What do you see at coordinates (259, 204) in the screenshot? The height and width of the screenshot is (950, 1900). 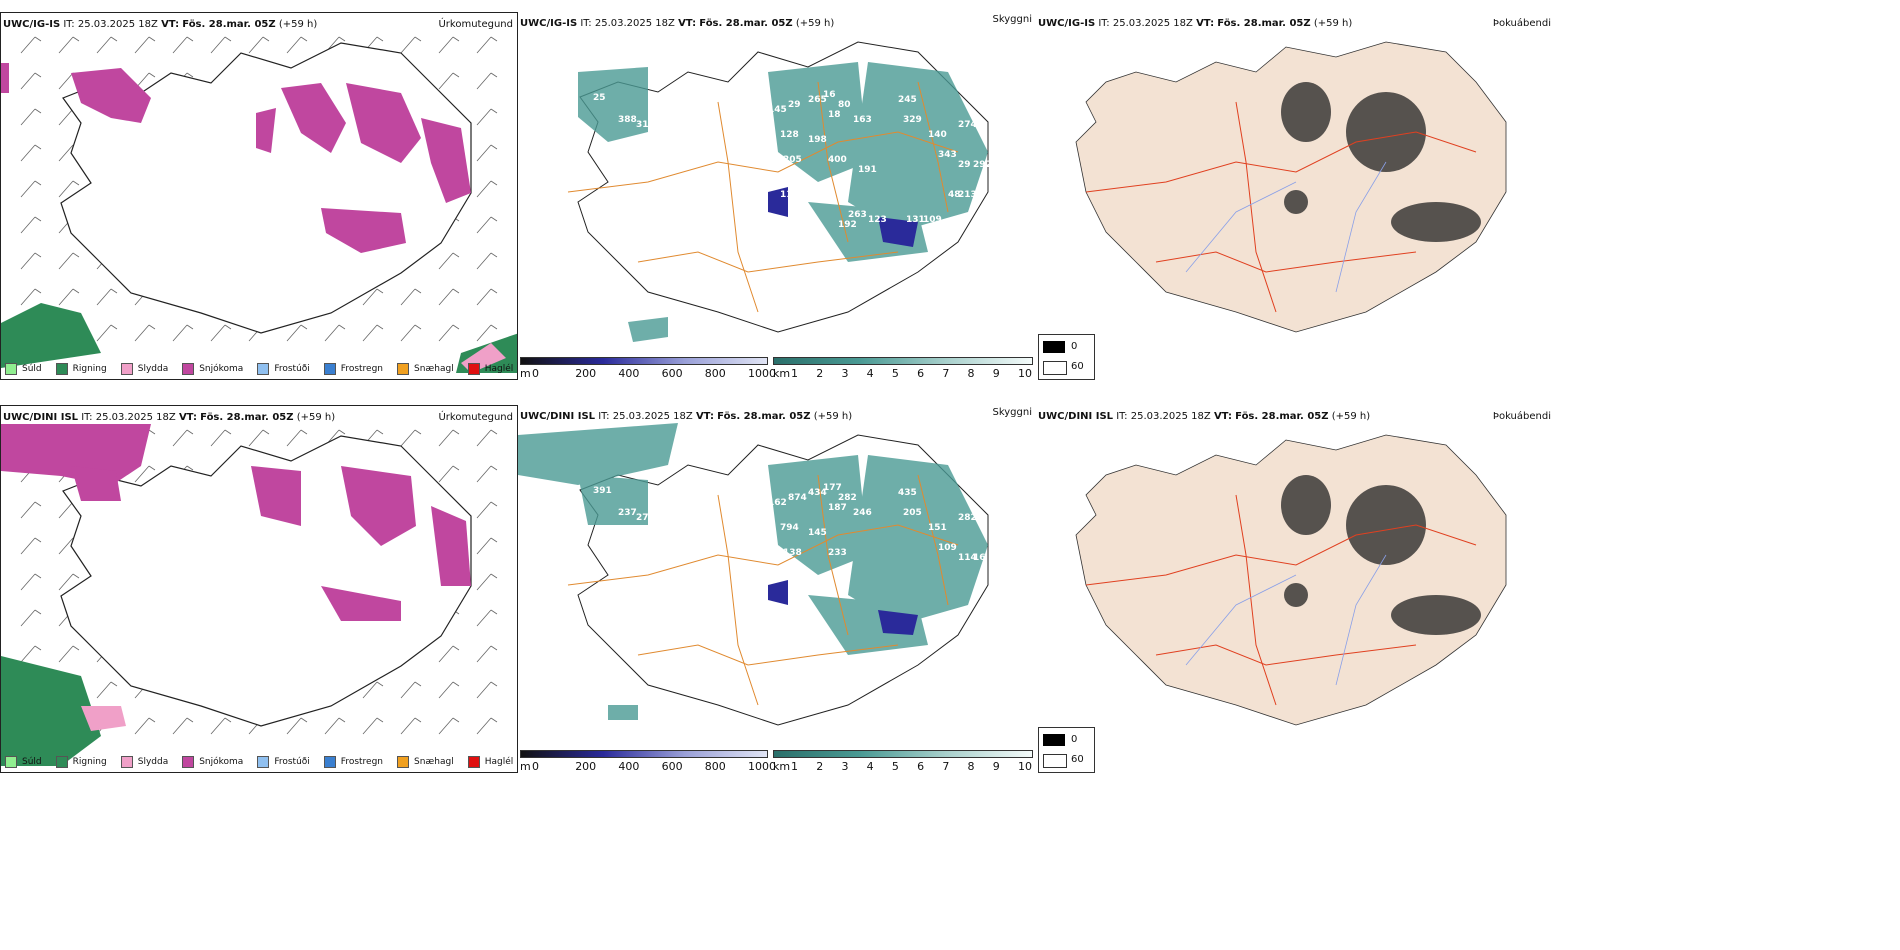 I see `iceland-precip-map` at bounding box center [259, 204].